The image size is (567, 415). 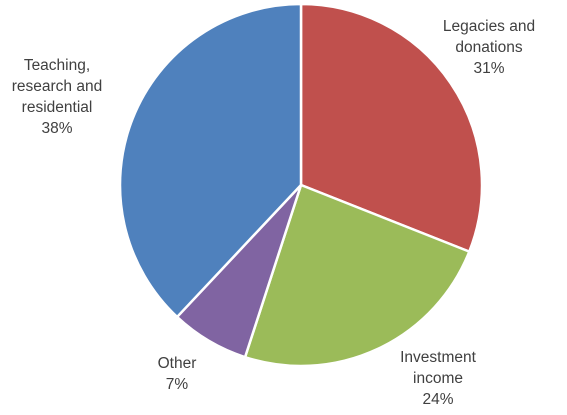 I want to click on pie-label-value: 24%, so click(x=437, y=399).